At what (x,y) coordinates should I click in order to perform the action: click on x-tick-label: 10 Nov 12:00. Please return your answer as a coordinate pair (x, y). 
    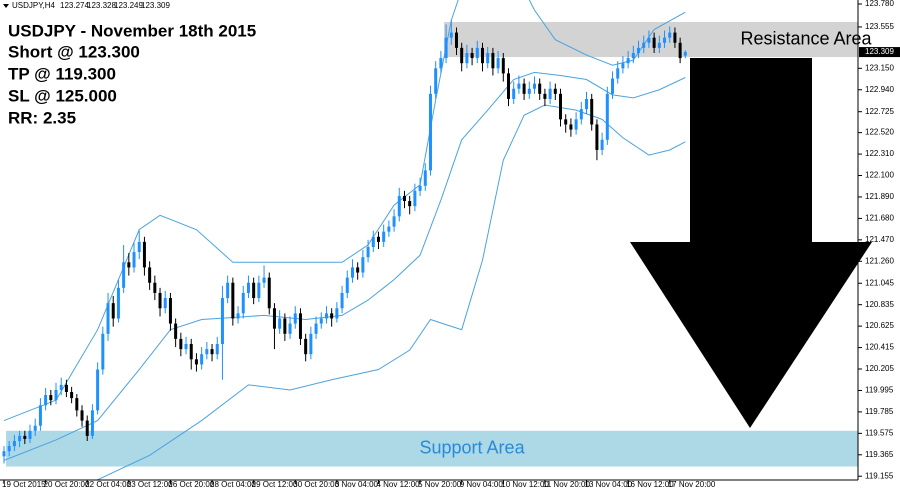
    Looking at the image, I should click on (525, 484).